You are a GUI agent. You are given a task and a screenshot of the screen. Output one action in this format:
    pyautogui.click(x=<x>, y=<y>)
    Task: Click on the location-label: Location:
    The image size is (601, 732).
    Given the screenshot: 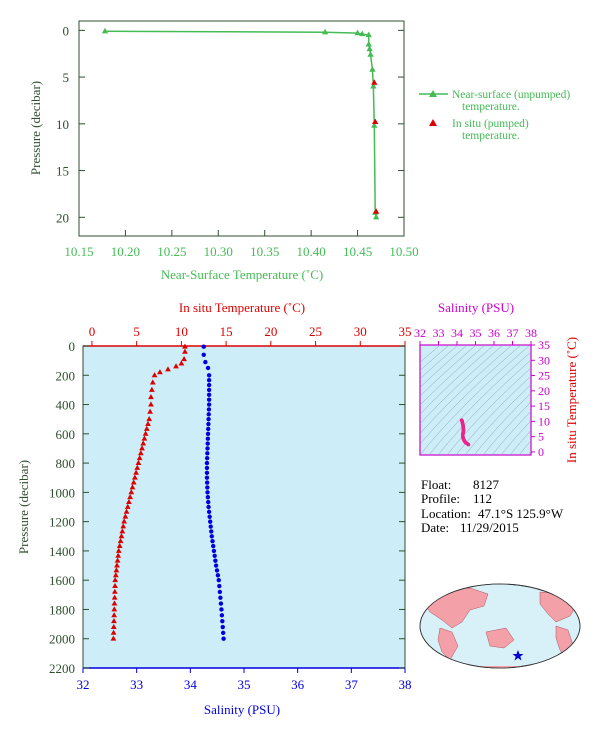 What is the action you would take?
    pyautogui.click(x=446, y=513)
    